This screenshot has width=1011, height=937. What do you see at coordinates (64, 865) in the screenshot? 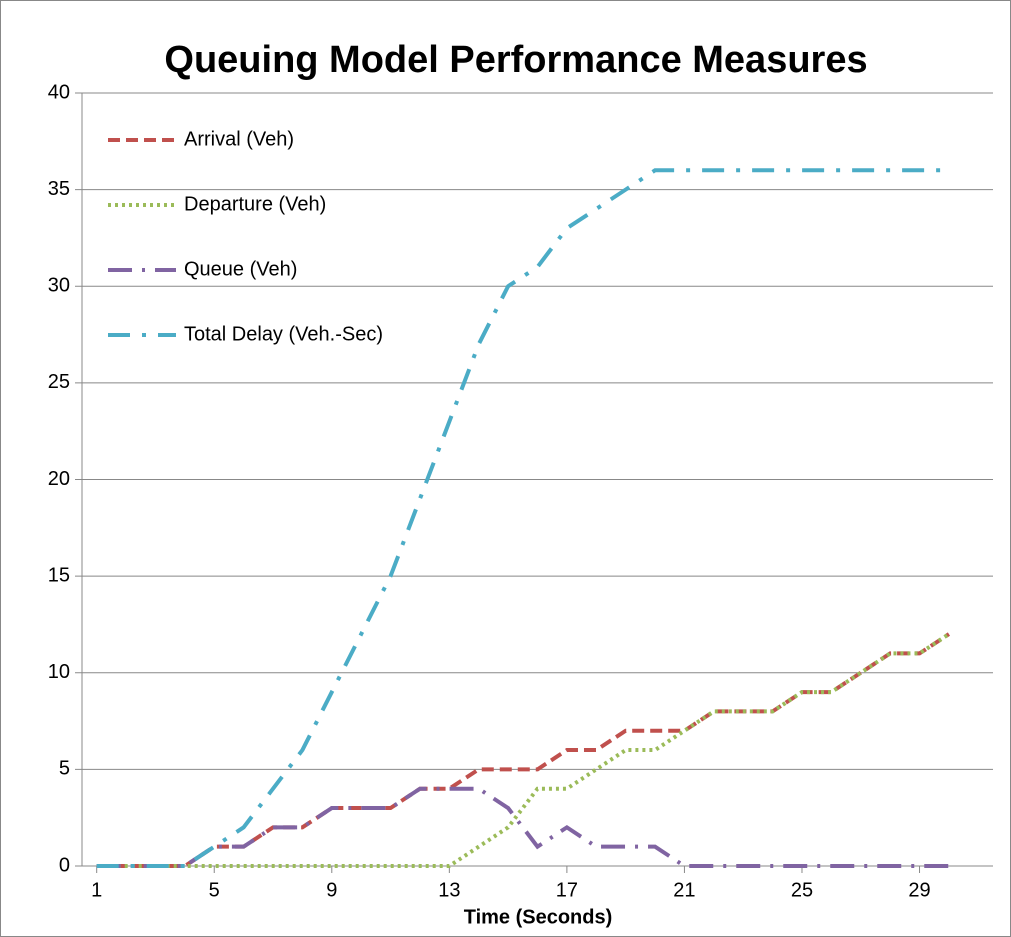
I see `y-tick-label: 0` at bounding box center [64, 865].